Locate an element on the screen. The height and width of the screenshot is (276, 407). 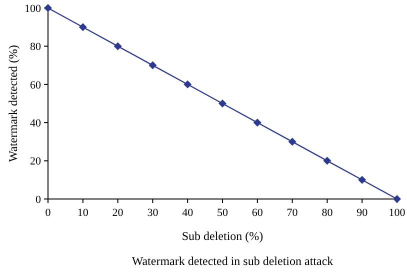
x-tick-label: 30 is located at coordinates (153, 213).